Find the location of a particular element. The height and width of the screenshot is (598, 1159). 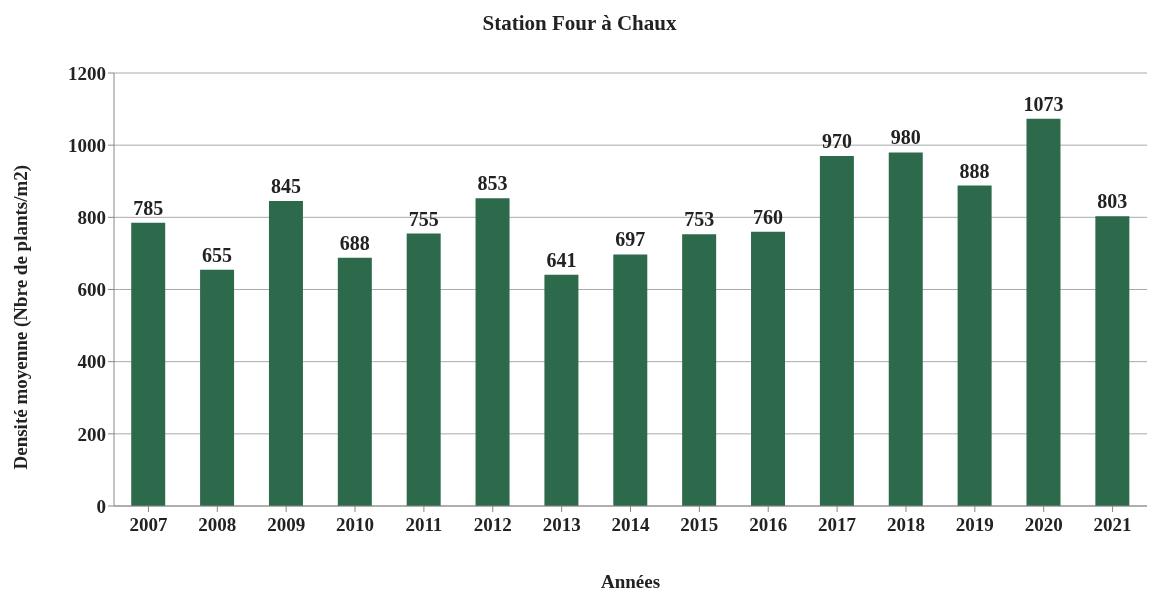

x-axis-title: Années is located at coordinates (630, 581).